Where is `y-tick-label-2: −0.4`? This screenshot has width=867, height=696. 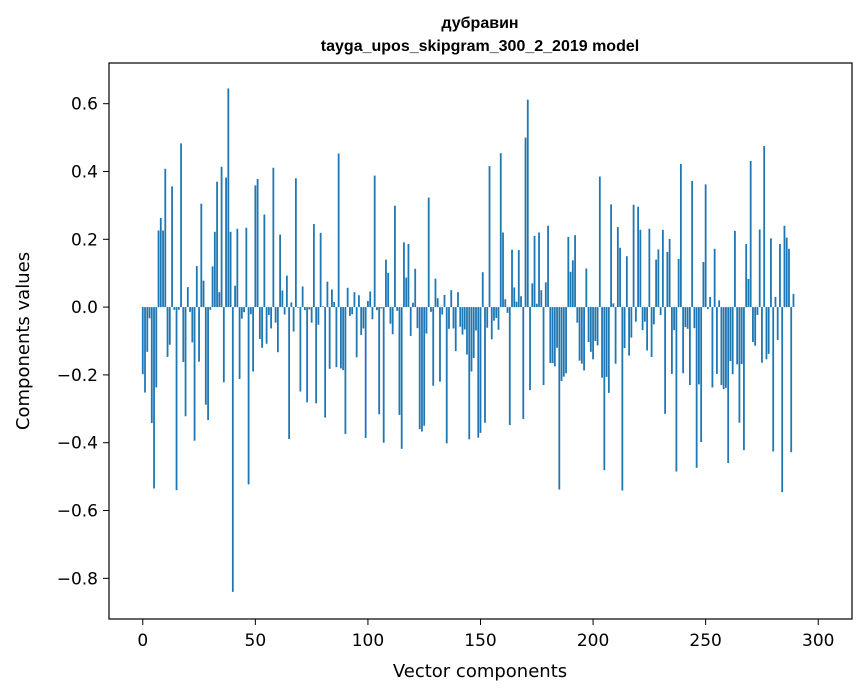
y-tick-label-2: −0.4 is located at coordinates (77, 444).